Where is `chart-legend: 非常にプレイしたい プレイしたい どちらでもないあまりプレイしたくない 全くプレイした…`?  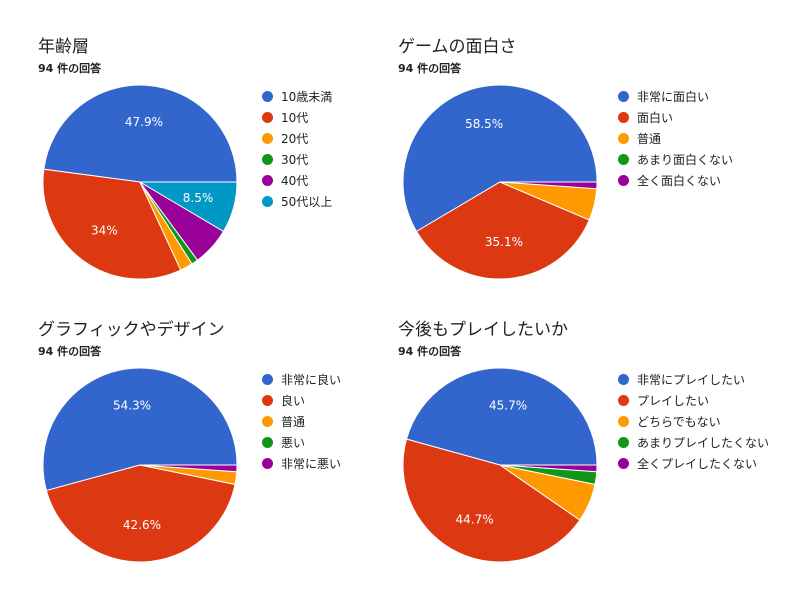 chart-legend: 非常にプレイしたい プレイしたい どちらでもないあまりプレイしたくない 全くプレイした… is located at coordinates (693, 421).